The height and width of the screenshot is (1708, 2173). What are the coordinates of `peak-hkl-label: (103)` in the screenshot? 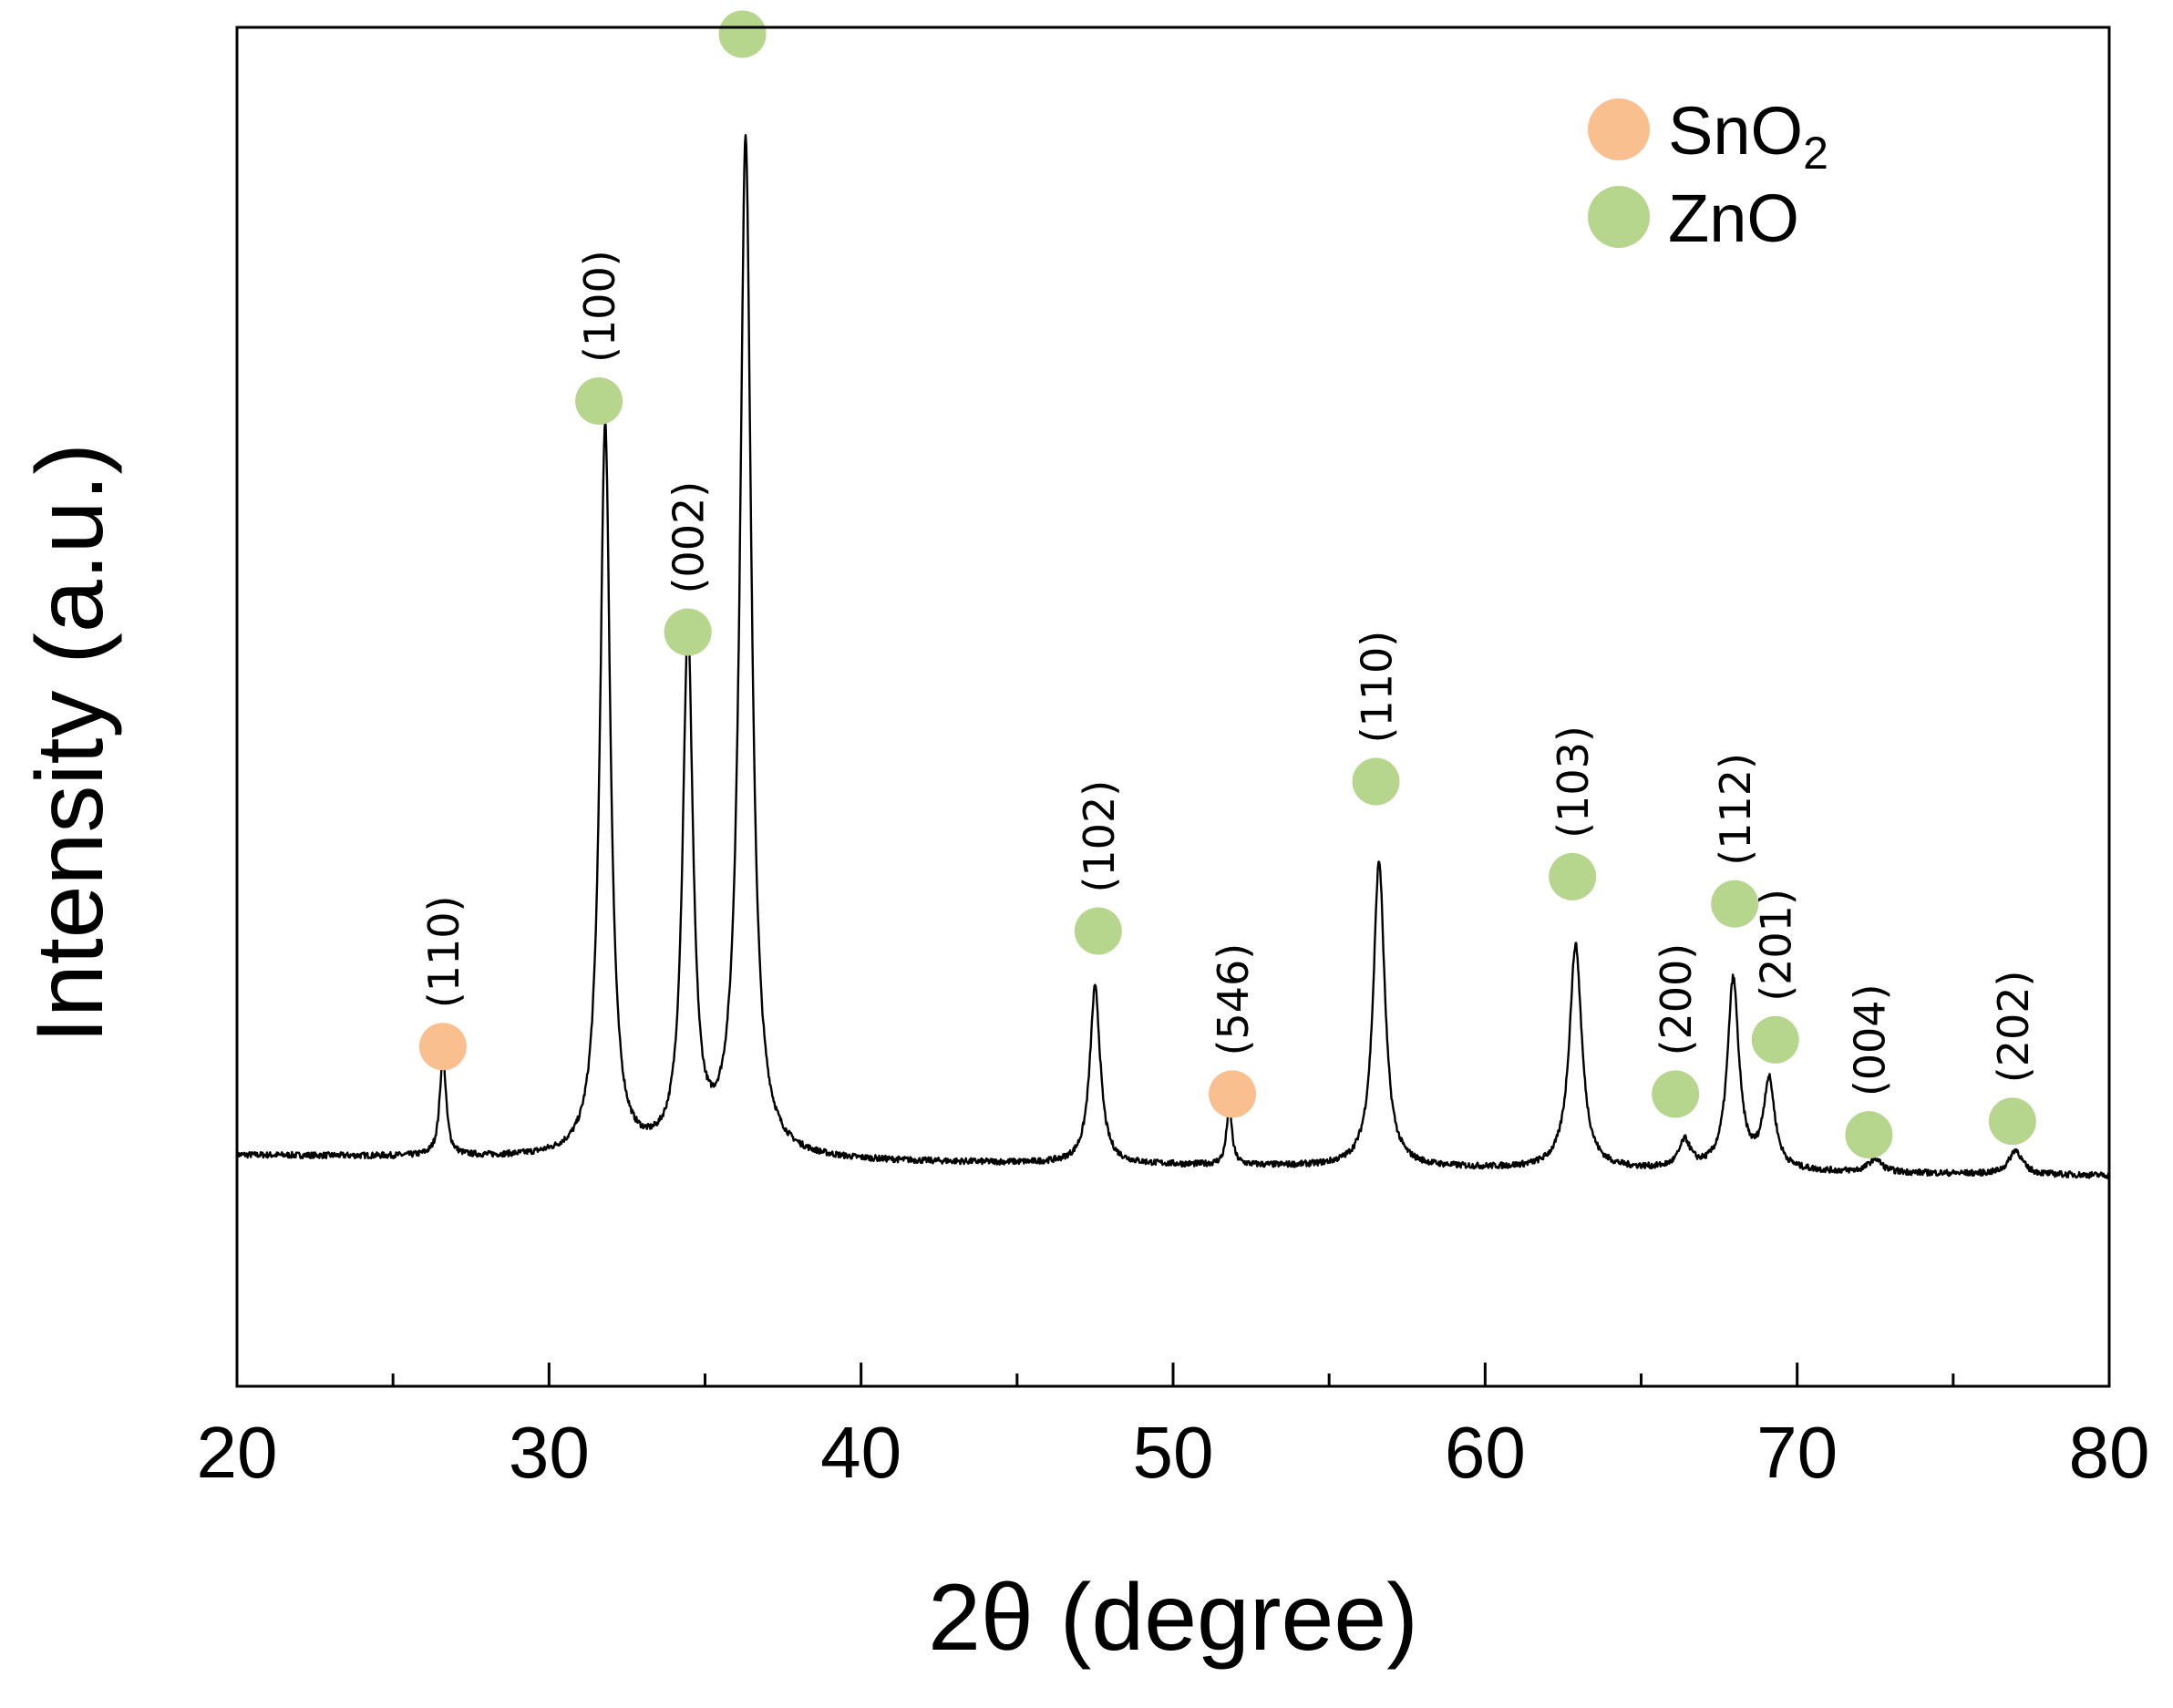 It's located at (1574, 782).